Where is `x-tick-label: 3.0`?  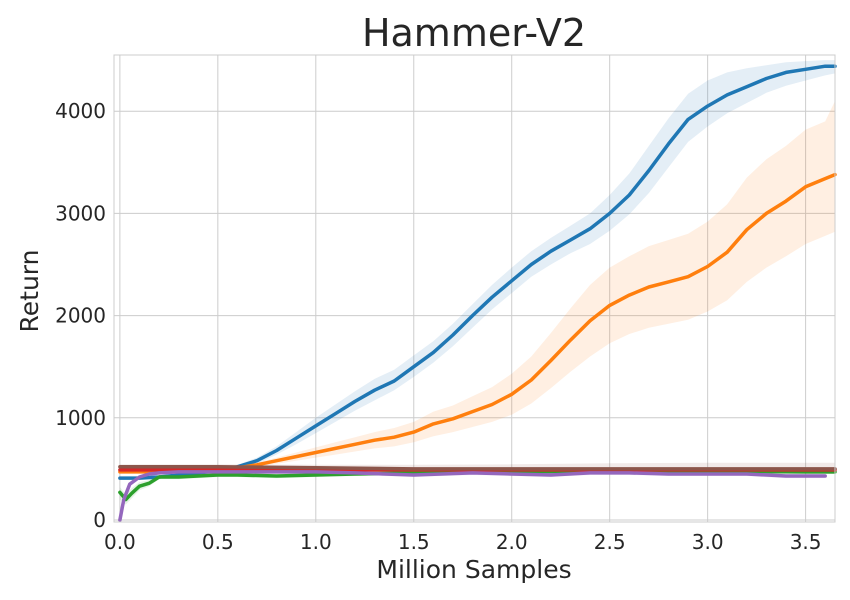 x-tick-label: 3.0 is located at coordinates (708, 542).